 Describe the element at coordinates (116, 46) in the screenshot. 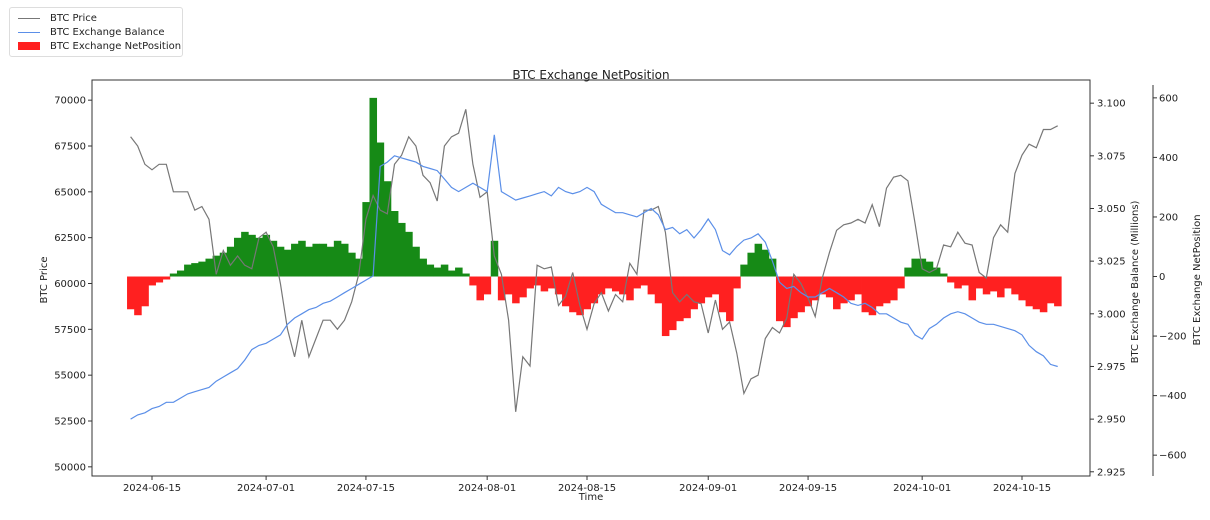

I see `legend-label: BTC Exchange NetPosition` at that location.